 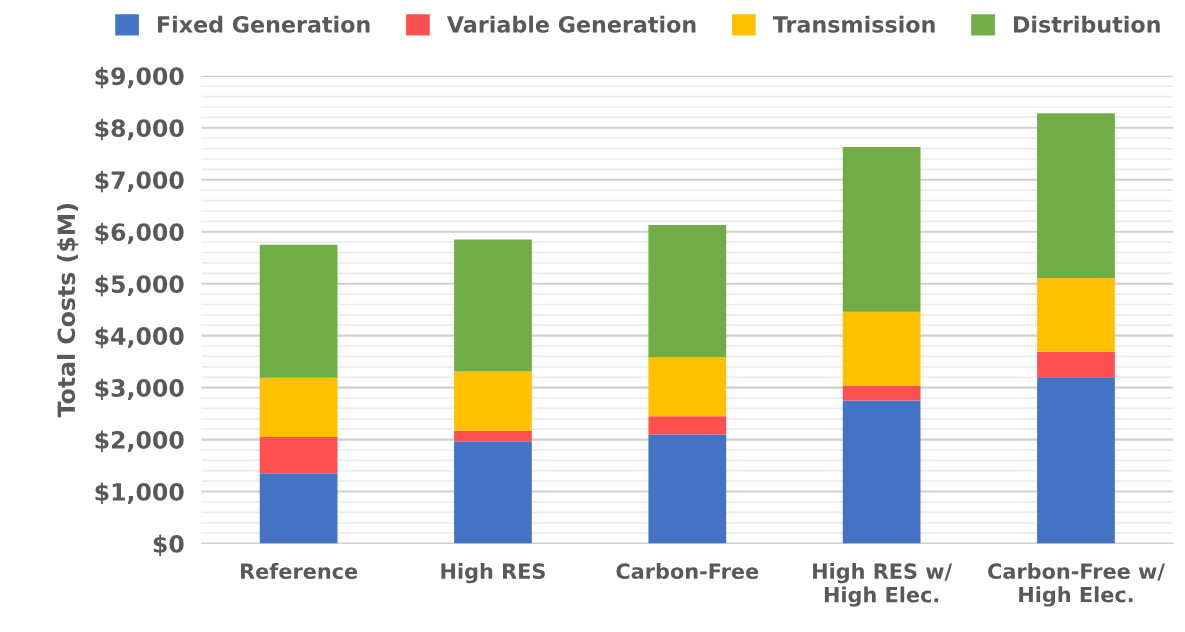 What do you see at coordinates (67, 311) in the screenshot?
I see `y-axis-title: Total Costs ($M)` at bounding box center [67, 311].